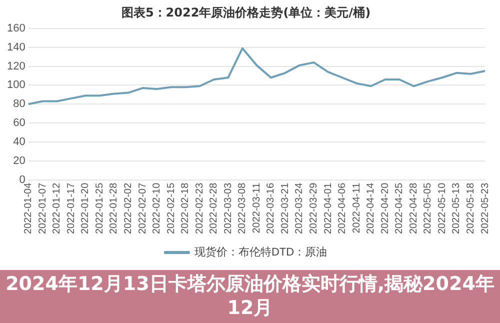 Image resolution: width=500 pixels, height=323 pixels. Describe the element at coordinates (16, 28) in the screenshot. I see `y-tick-label: 160` at that location.